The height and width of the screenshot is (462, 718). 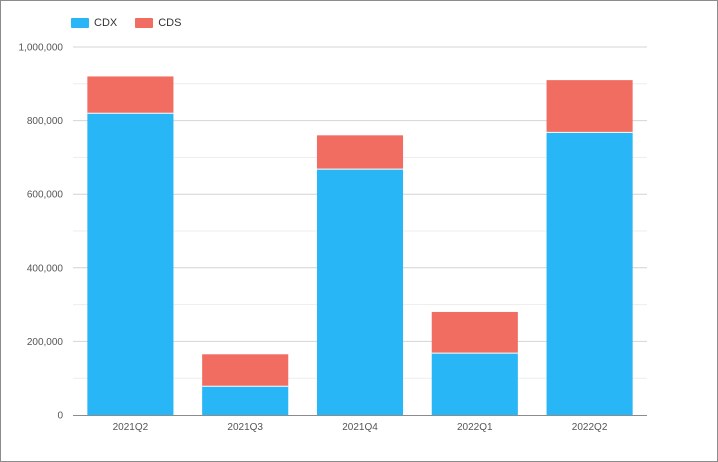 What do you see at coordinates (130, 264) in the screenshot?
I see `bar-cdx-2021q2` at bounding box center [130, 264].